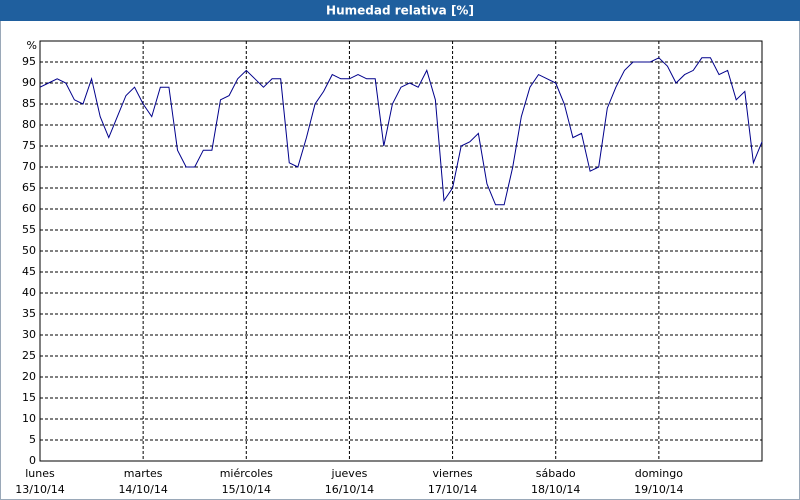 The image size is (800, 500). What do you see at coordinates (555, 489) in the screenshot?
I see `x-tick-date: 18/10/14` at bounding box center [555, 489].